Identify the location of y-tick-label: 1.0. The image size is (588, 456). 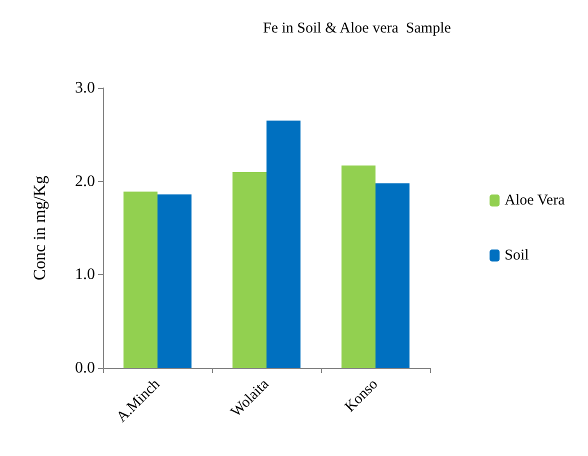
(85, 275).